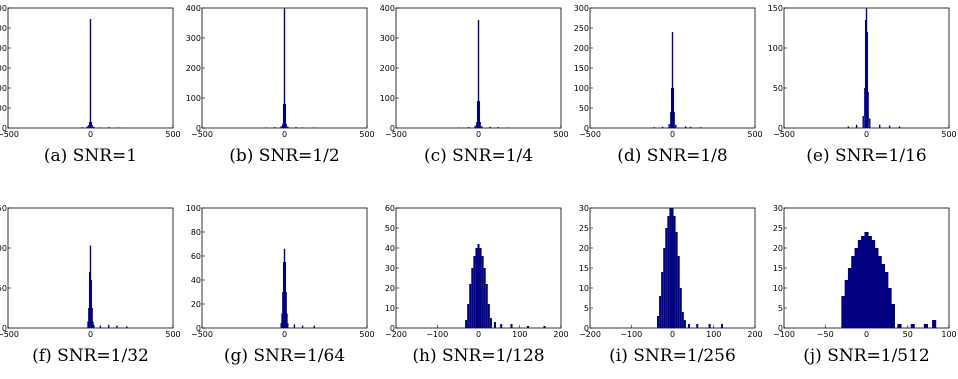 Image resolution: width=958 pixels, height=379 pixels. What do you see at coordinates (672, 356) in the screenshot?
I see `panel-caption: (i) SNR=1/256` at bounding box center [672, 356].